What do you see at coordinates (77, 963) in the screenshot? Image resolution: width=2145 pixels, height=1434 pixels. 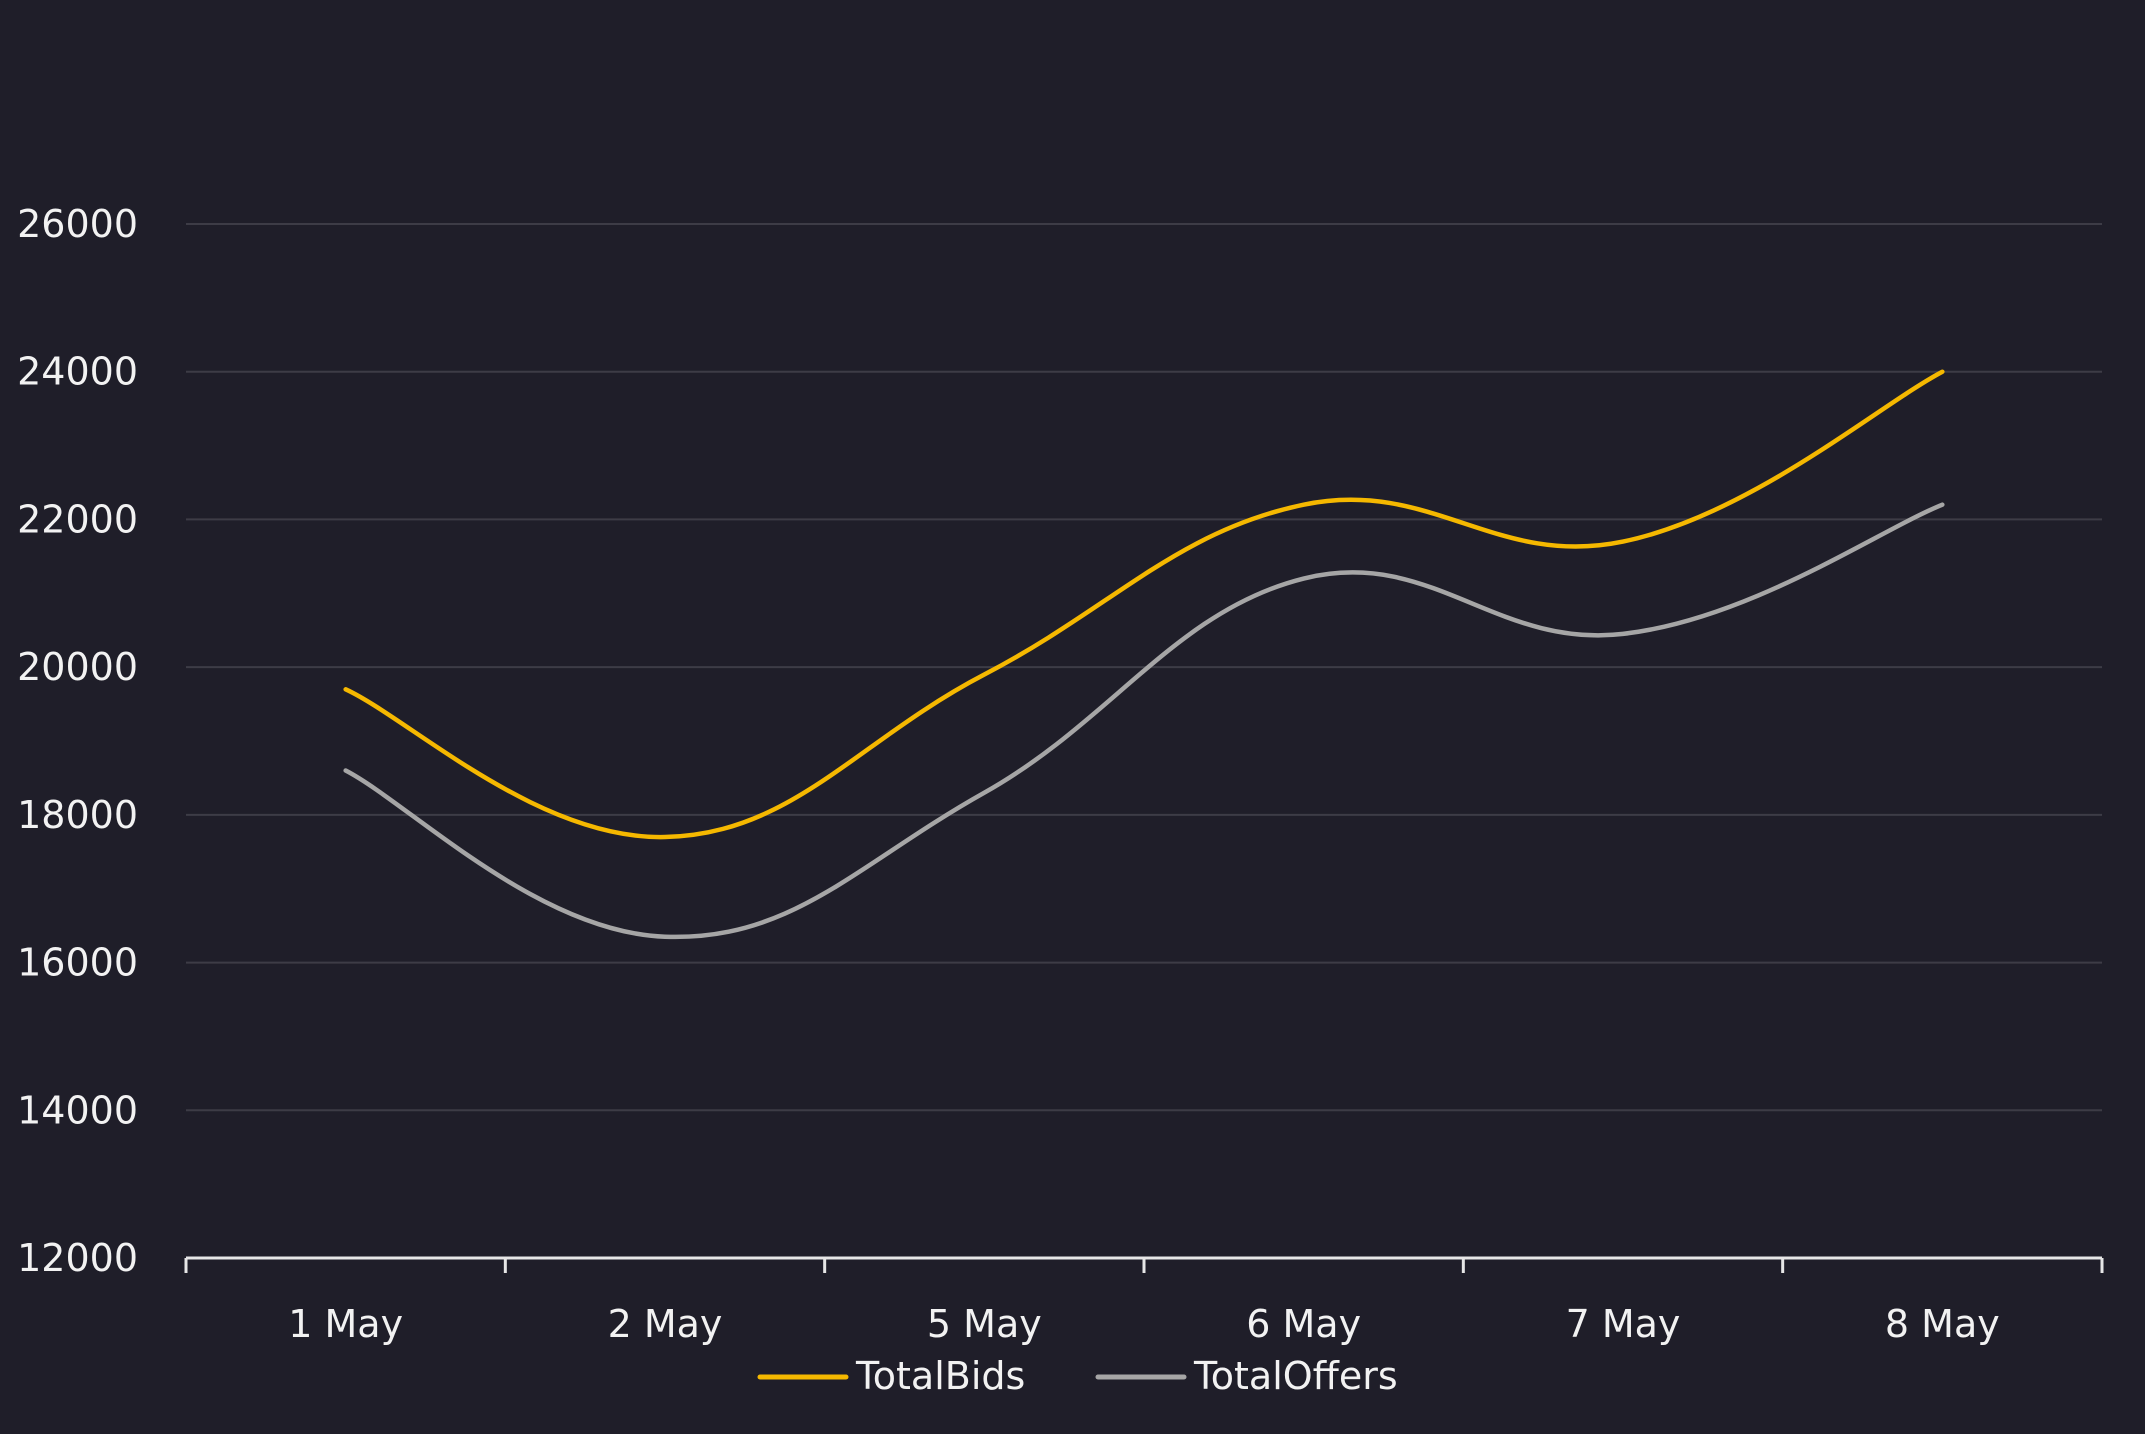 I see `y-tick-label: 16000` at bounding box center [77, 963].